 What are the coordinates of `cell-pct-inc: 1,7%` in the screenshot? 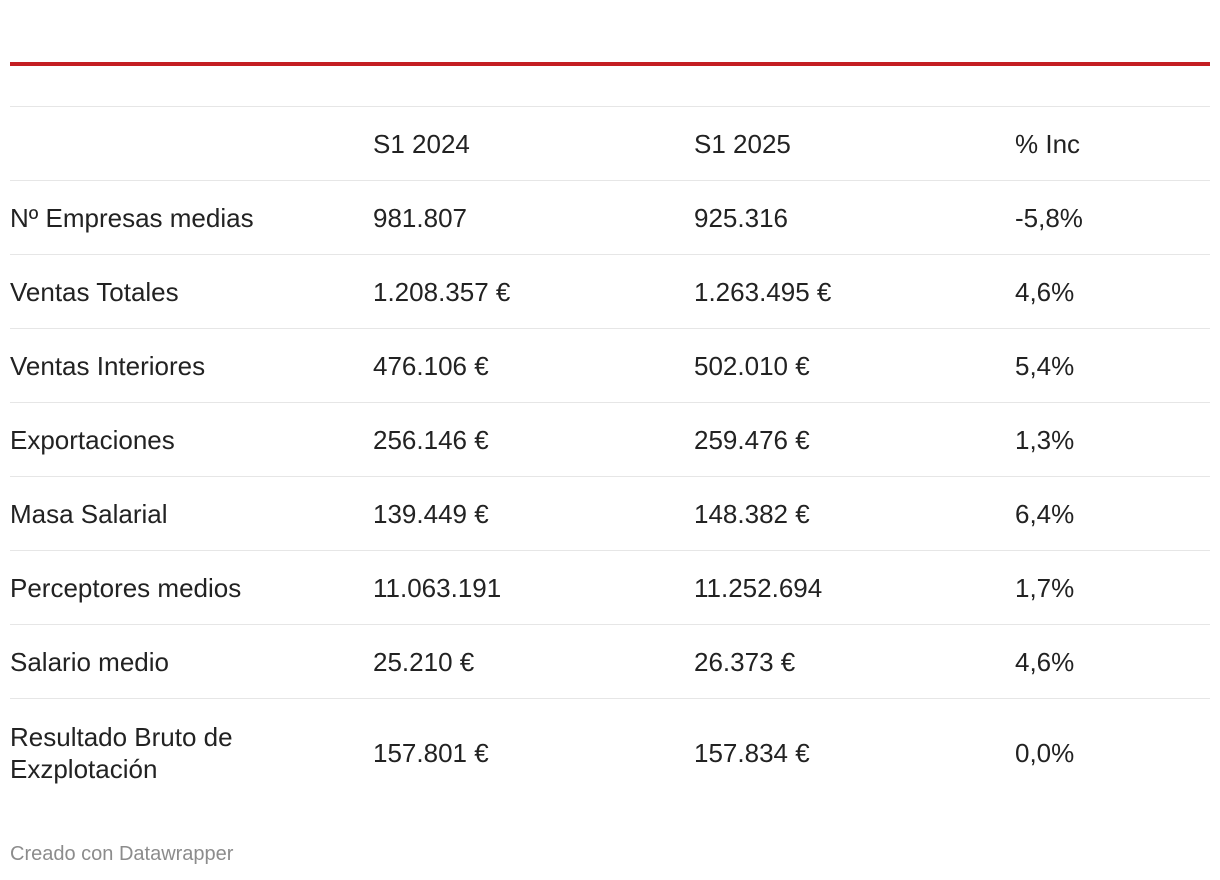 It's located at (1045, 587).